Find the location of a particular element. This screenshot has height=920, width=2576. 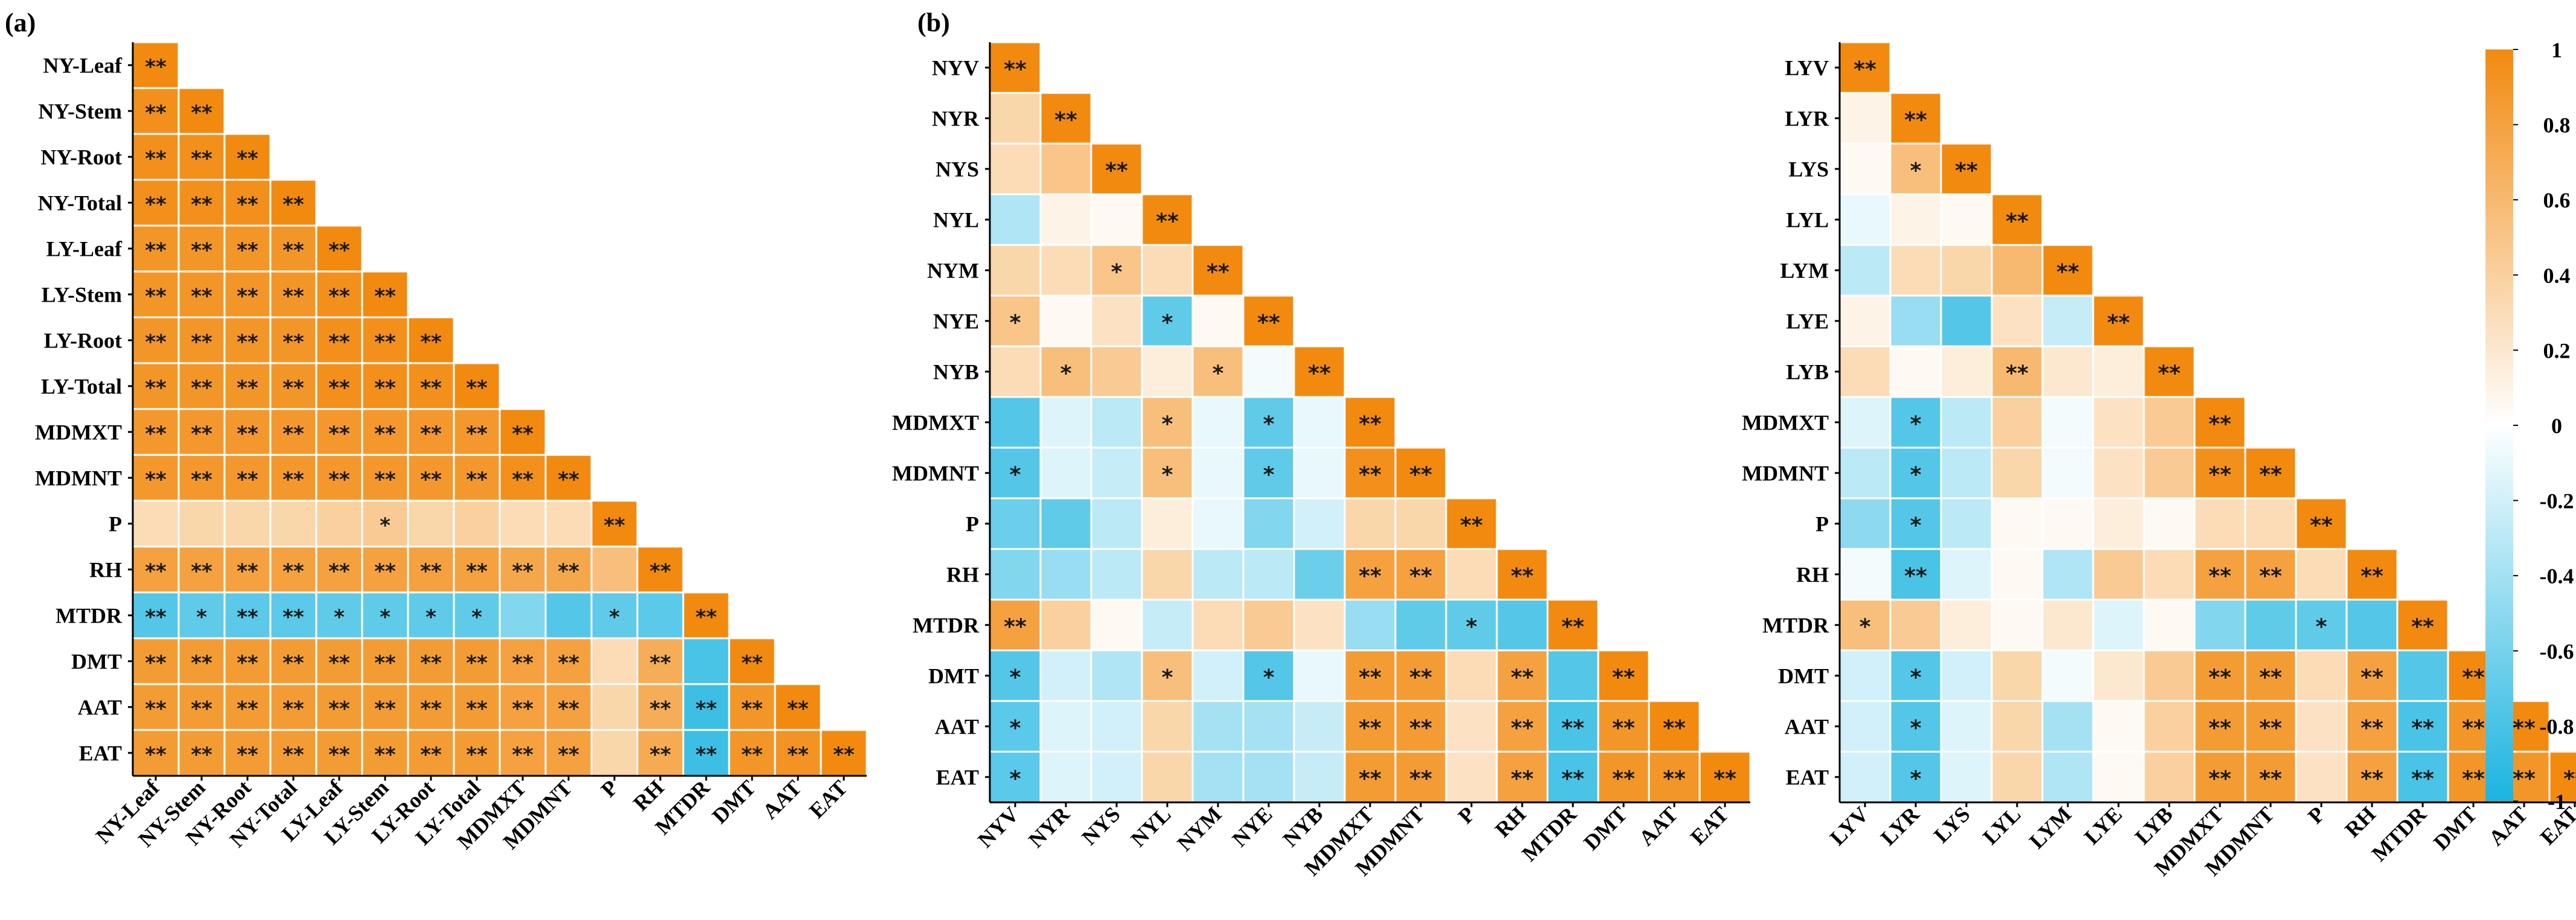

column-label: AAT is located at coordinates (782, 799).